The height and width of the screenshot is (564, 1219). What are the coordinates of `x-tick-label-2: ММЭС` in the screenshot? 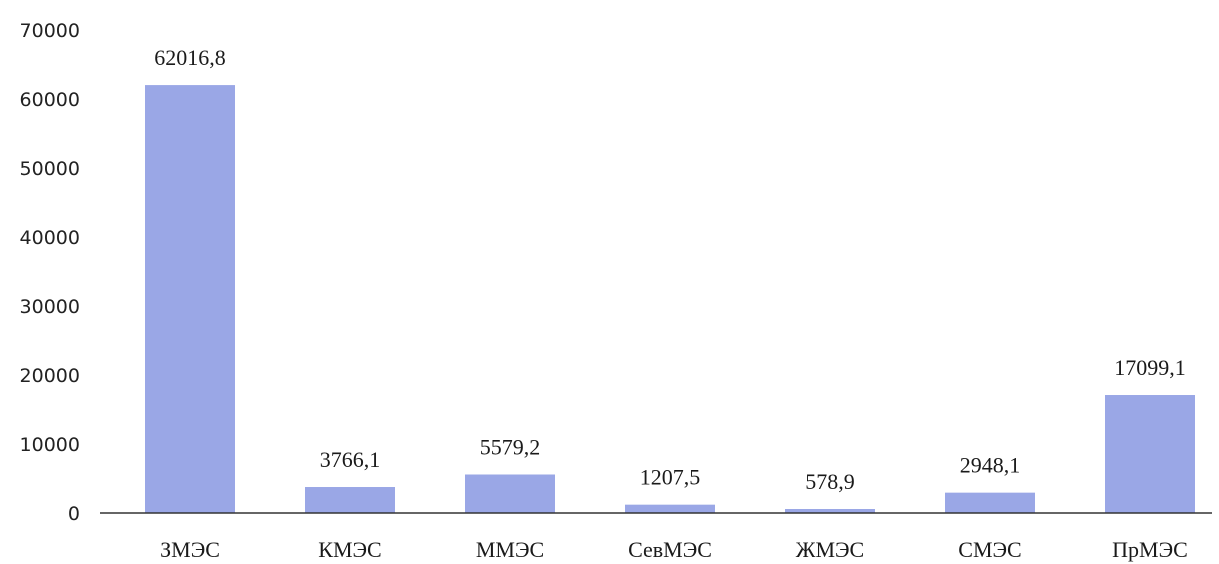 It's located at (510, 549).